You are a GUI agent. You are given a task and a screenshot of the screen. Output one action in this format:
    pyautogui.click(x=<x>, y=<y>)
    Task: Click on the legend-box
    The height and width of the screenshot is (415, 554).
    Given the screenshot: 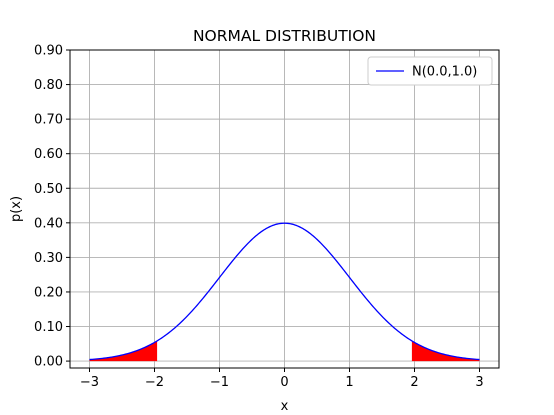 What is the action you would take?
    pyautogui.click(x=430, y=71)
    